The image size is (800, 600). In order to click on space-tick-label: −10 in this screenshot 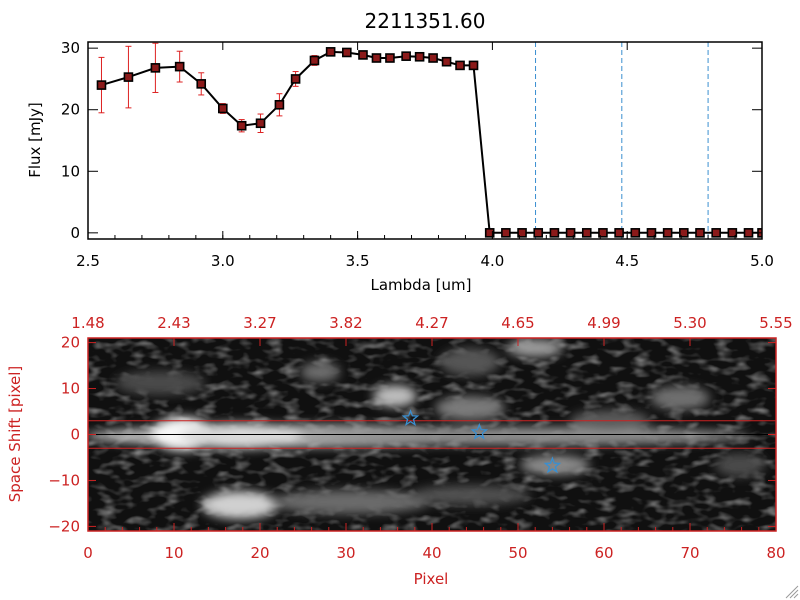, I will do `click(64, 480)`.